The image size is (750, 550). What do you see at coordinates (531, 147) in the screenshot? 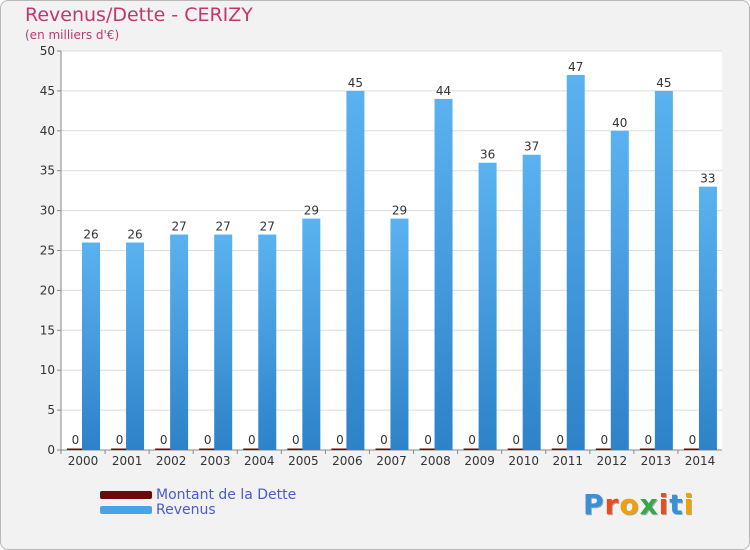
I see `data-label-revenue: 37` at bounding box center [531, 147].